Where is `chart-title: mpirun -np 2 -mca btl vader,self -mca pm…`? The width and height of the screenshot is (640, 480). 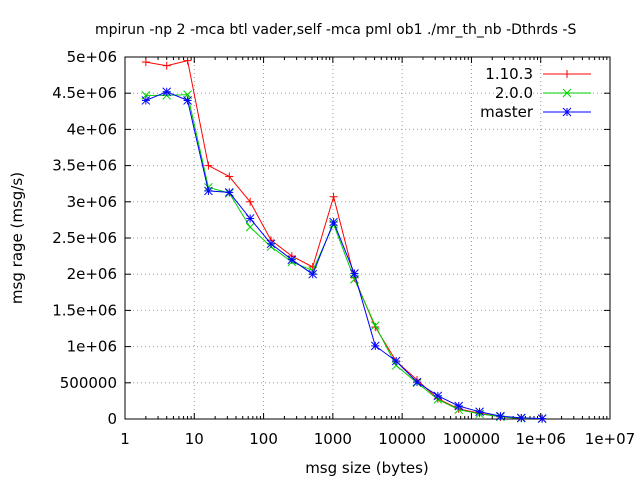
chart-title: mpirun -np 2 -mca btl vader,self -mca pm… is located at coordinates (335, 30).